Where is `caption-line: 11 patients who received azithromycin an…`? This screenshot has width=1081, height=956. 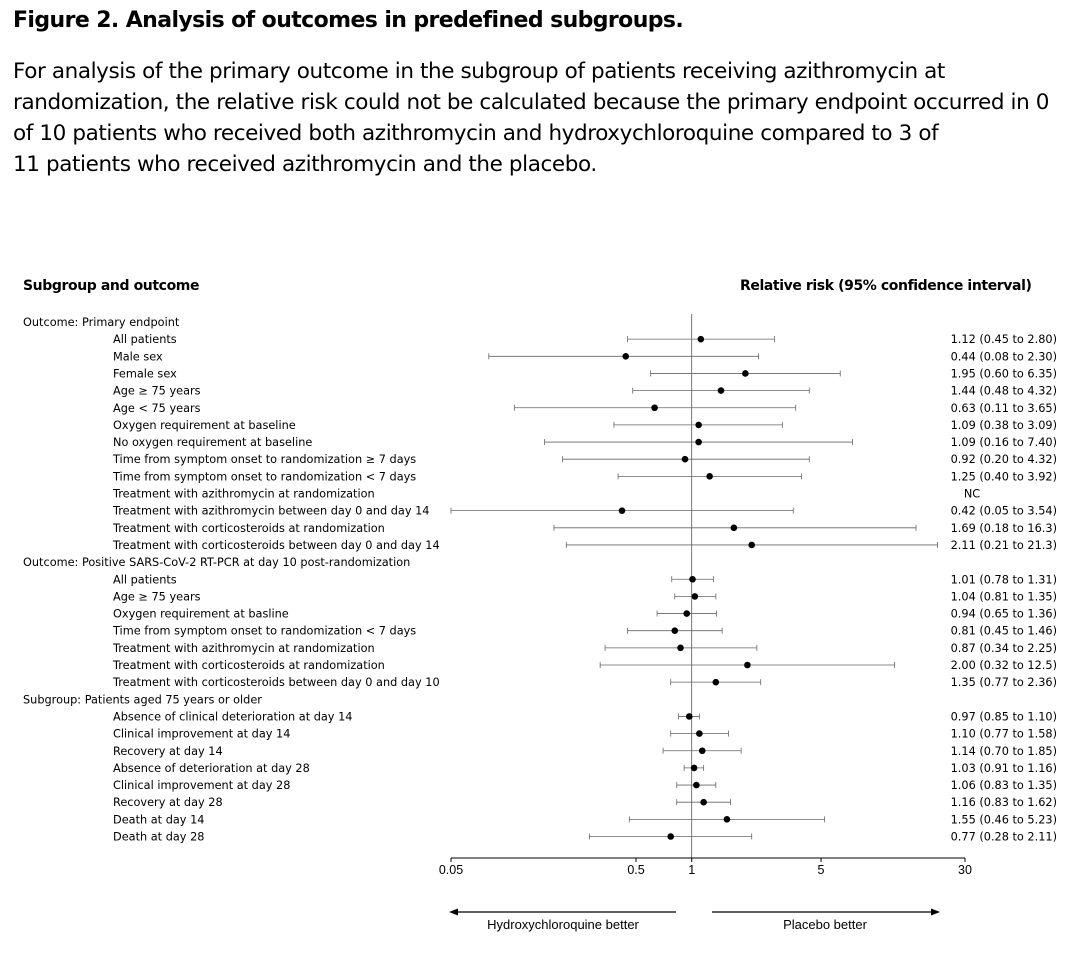 caption-line: 11 patients who received azithromycin an… is located at coordinates (305, 164).